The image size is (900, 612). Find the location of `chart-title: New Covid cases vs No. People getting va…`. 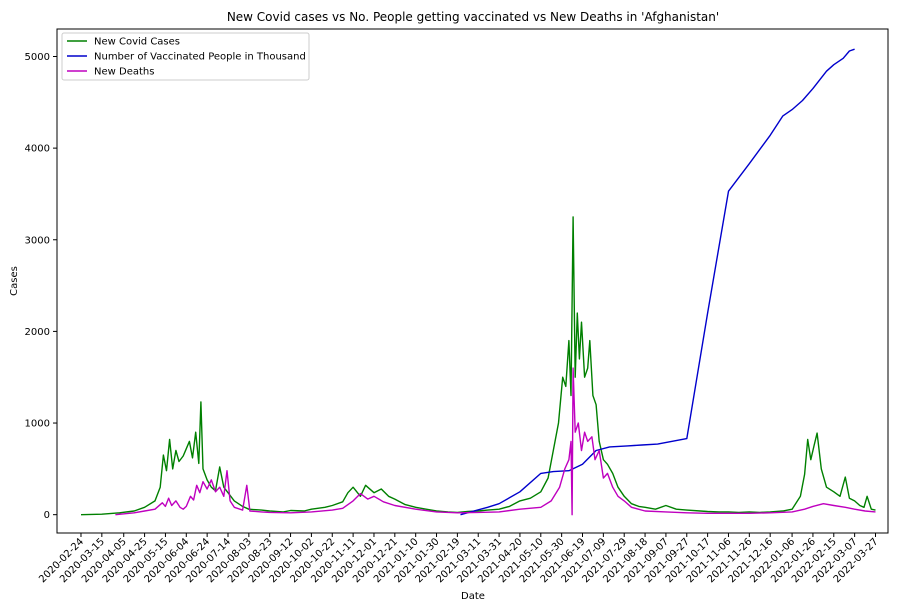

chart-title: New Covid cases vs No. People getting va… is located at coordinates (473, 17).